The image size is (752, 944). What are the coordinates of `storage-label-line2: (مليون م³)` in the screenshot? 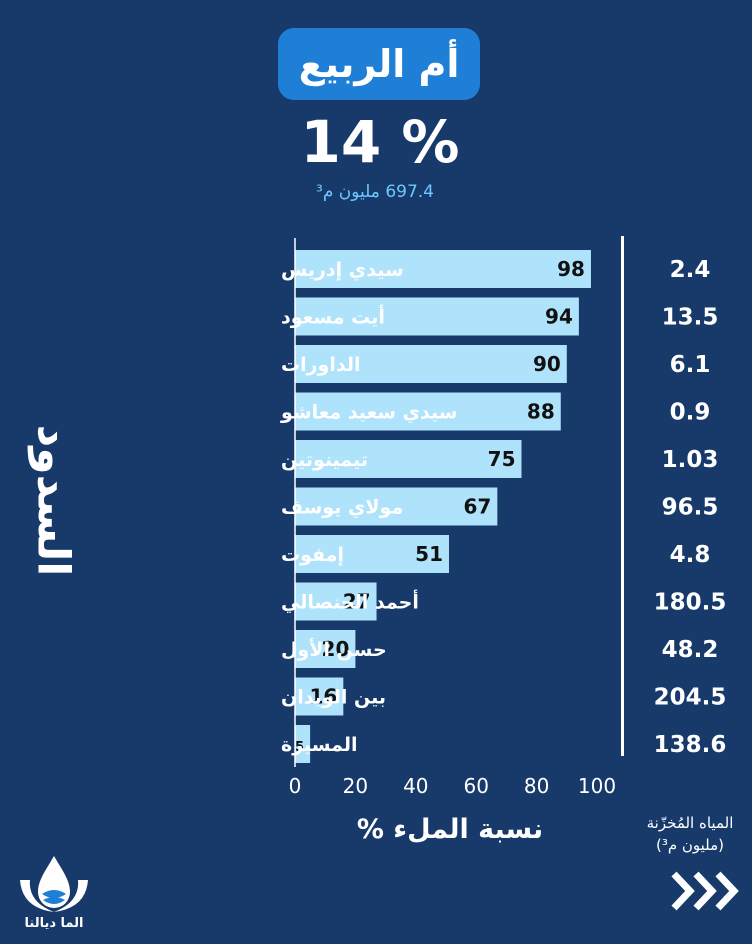 It's located at (690, 845).